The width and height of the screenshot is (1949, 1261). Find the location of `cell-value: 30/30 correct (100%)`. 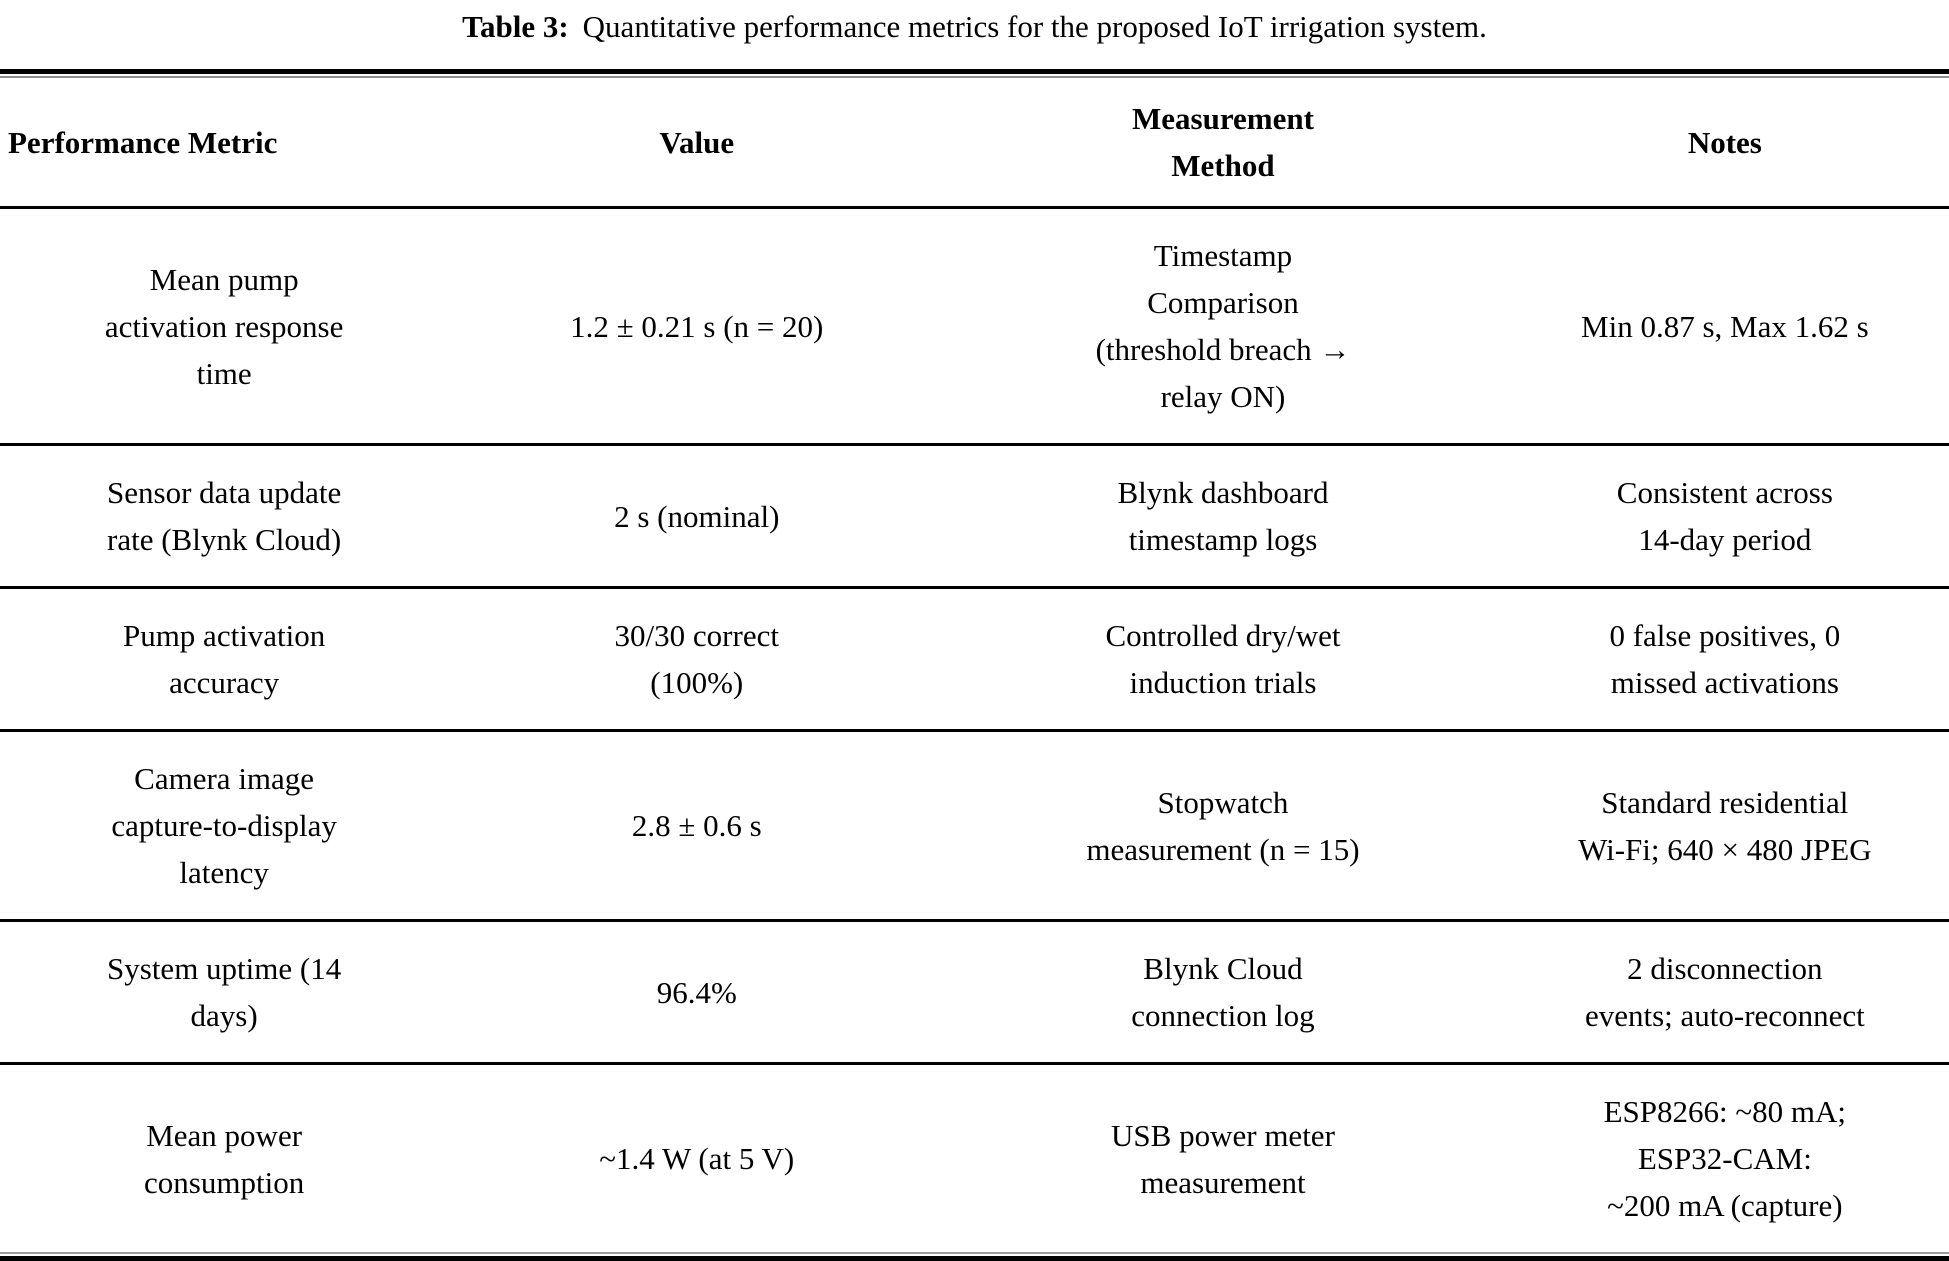

cell-value: 30/30 correct (100%) is located at coordinates (696, 659).